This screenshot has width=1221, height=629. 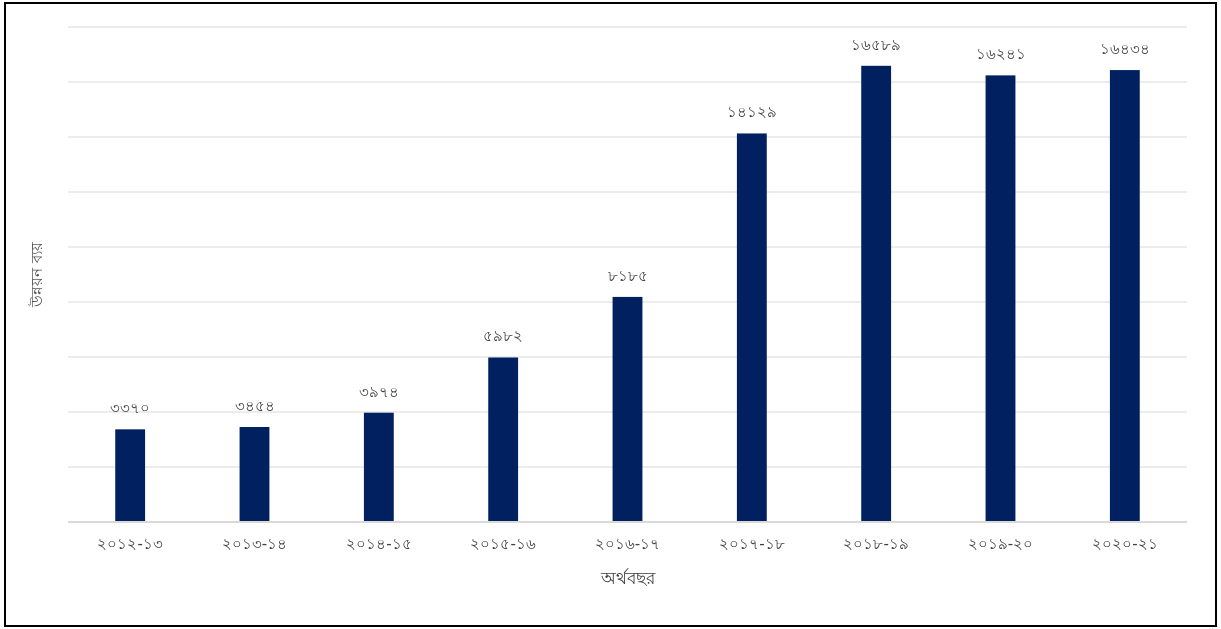 What do you see at coordinates (627, 544) in the screenshot?
I see `x-tick-label: ২০১৬-১৭` at bounding box center [627, 544].